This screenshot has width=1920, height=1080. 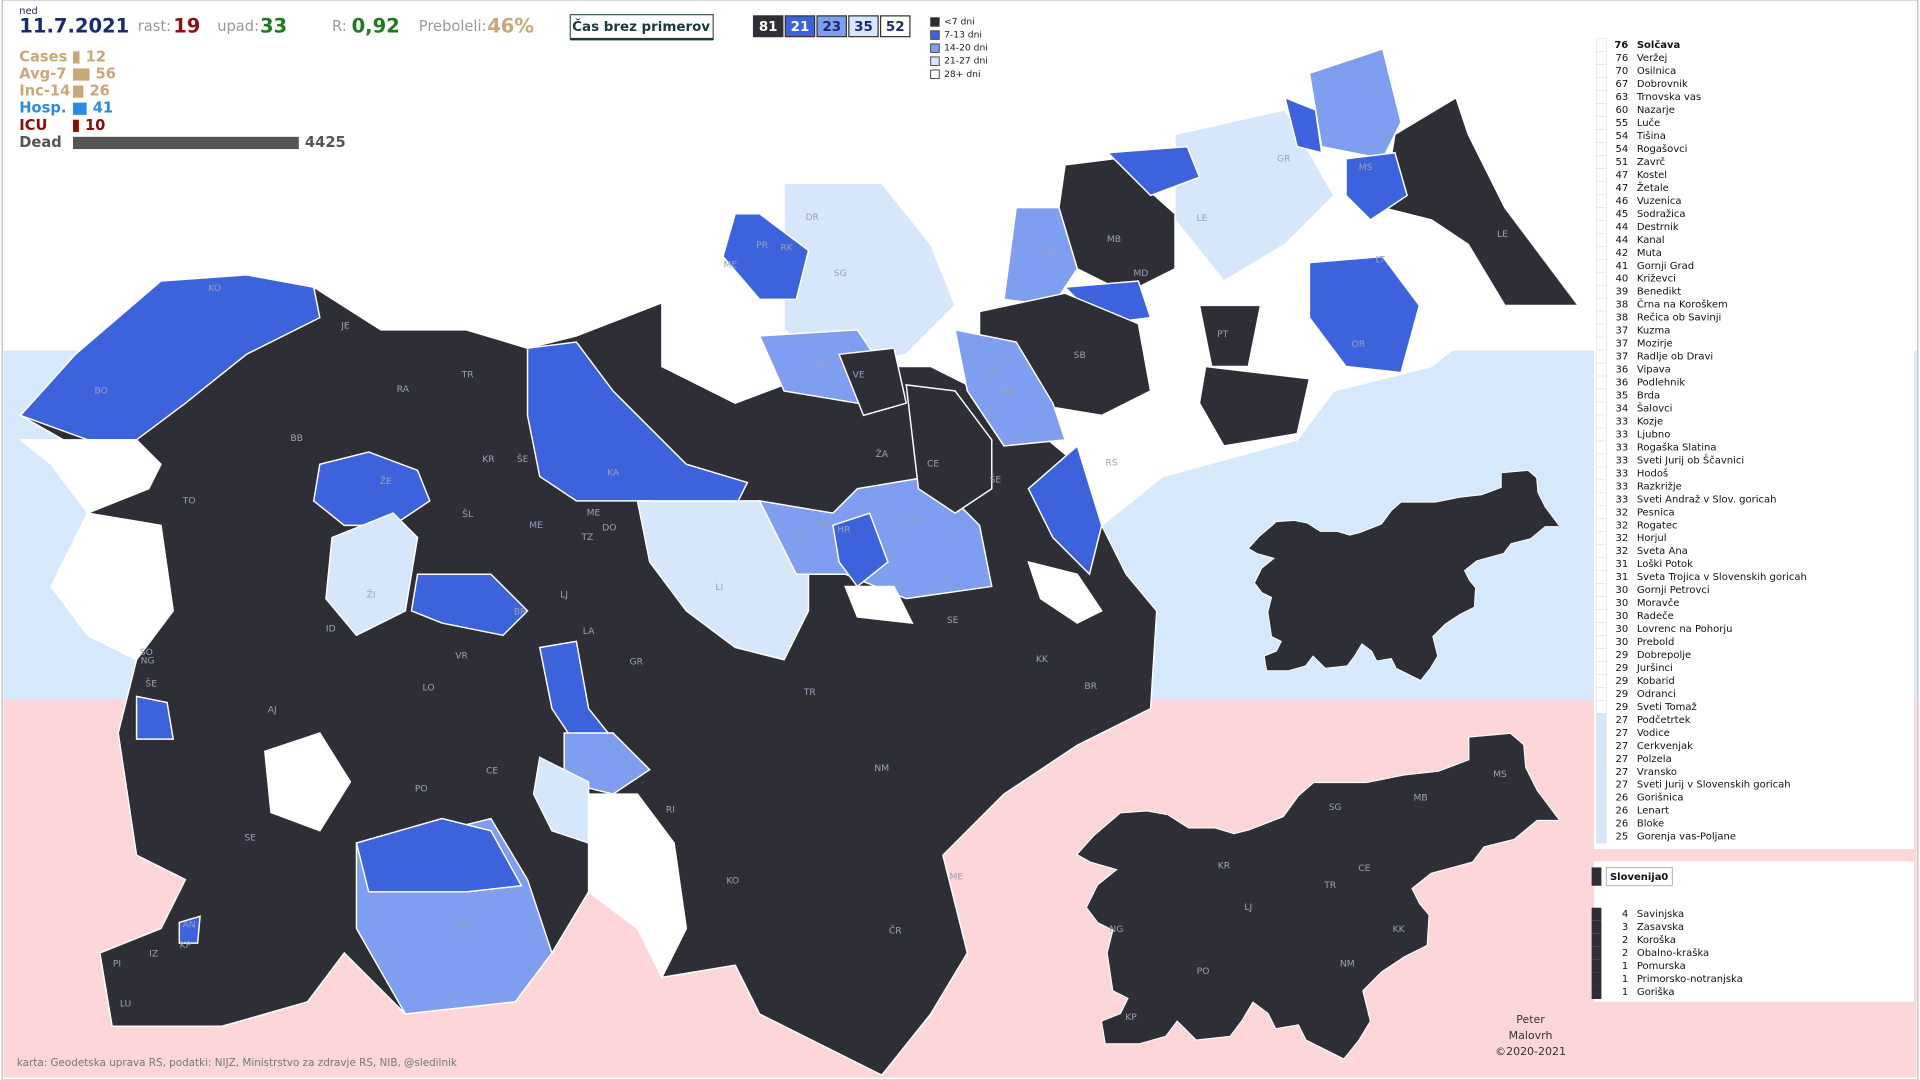 I want to click on map-label: GR, so click(x=1284, y=158).